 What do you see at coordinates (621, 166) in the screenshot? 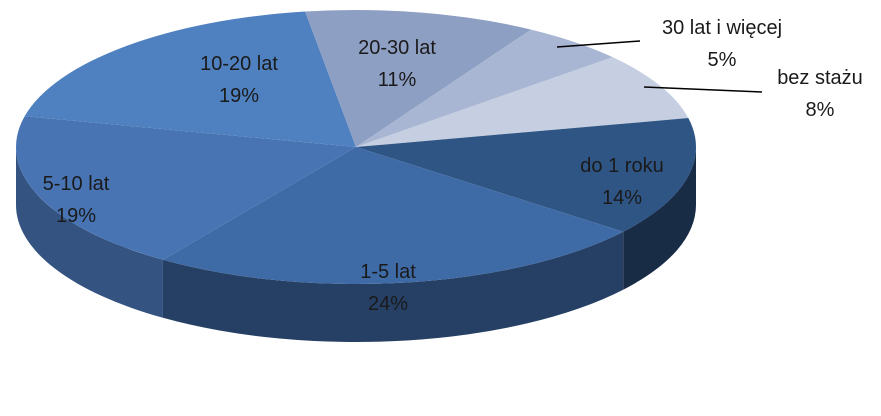
I see `slice-name-do-1-roku: do 1 roku` at bounding box center [621, 166].